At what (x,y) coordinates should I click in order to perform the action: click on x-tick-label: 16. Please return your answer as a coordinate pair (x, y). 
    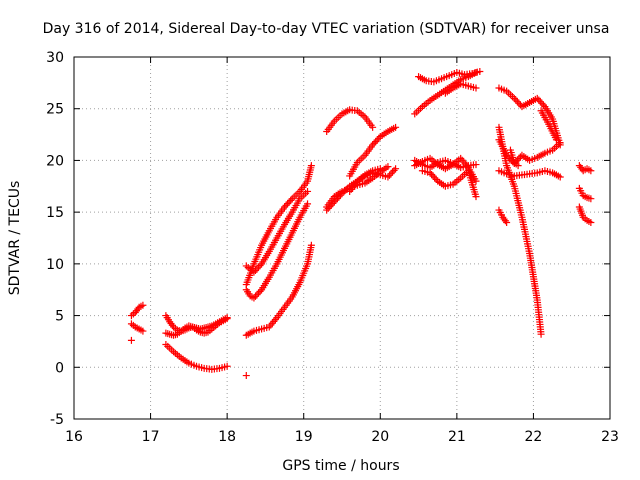
    Looking at the image, I should click on (74, 437).